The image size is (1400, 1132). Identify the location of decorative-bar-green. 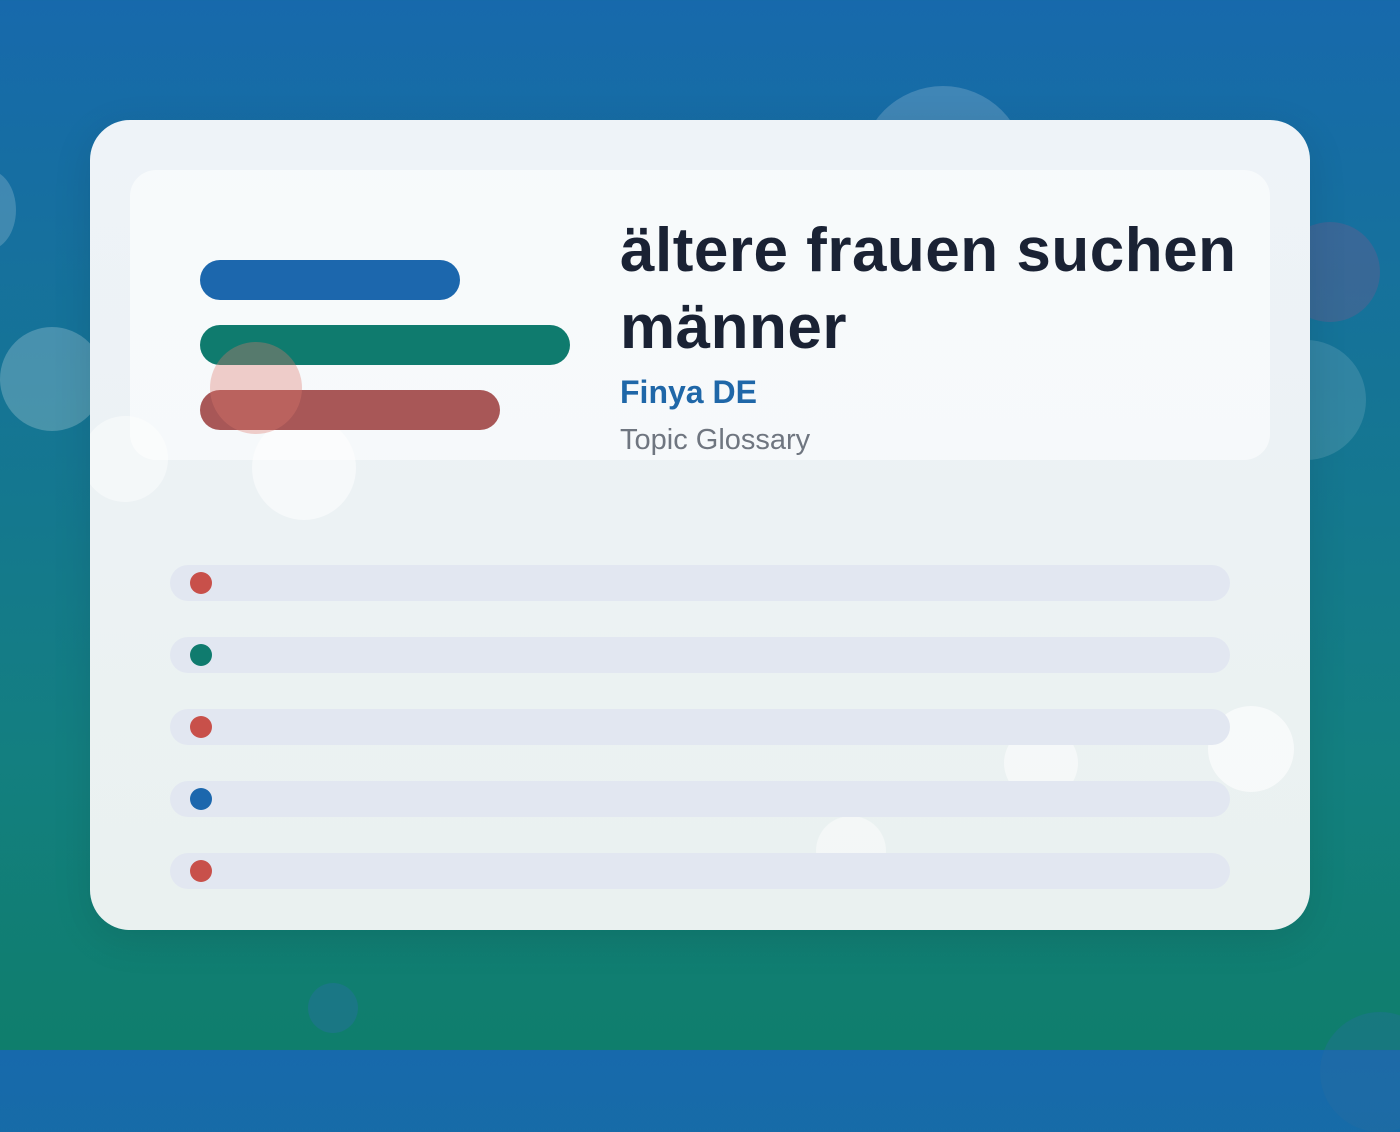
(385, 345).